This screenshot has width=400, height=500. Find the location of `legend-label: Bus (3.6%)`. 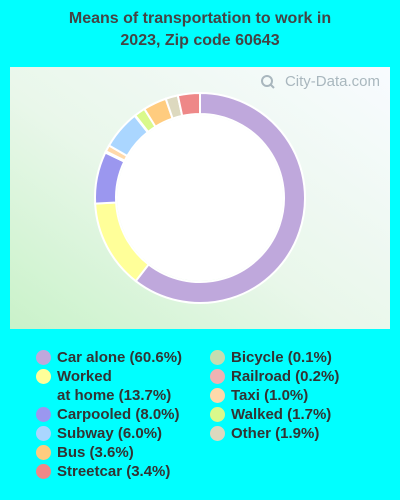

legend-label: Bus (3.6%) is located at coordinates (95, 452).